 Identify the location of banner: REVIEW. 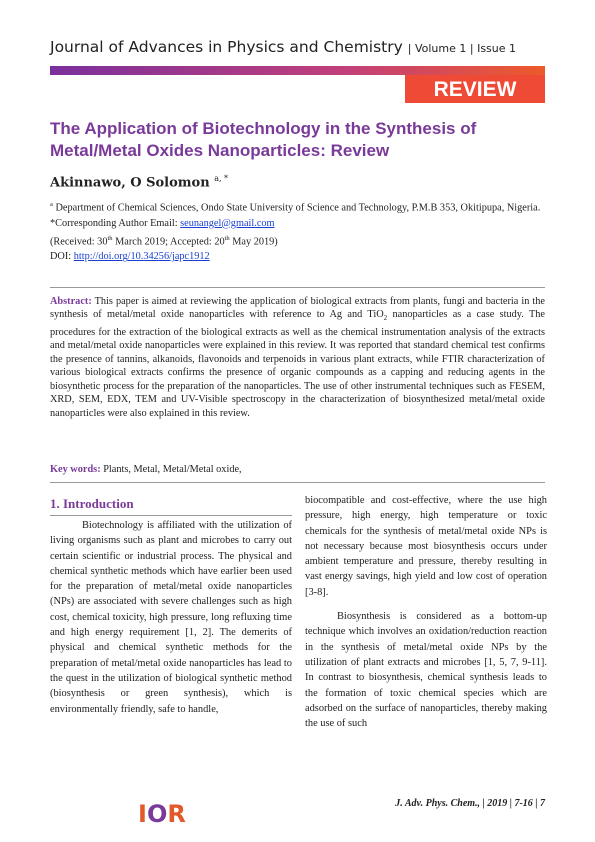
(475, 89).